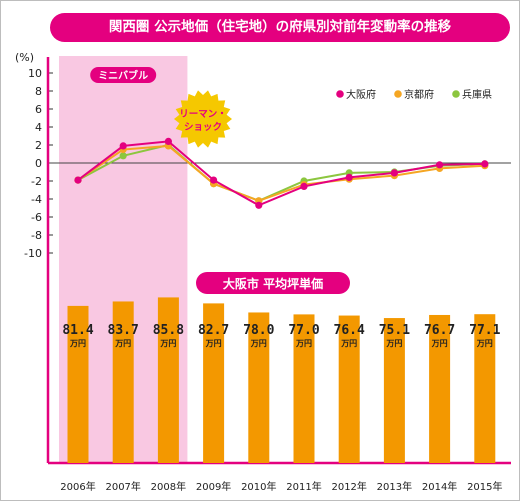 The image size is (520, 501). I want to click on lehman-shock-label-1: ショック, so click(203, 127).